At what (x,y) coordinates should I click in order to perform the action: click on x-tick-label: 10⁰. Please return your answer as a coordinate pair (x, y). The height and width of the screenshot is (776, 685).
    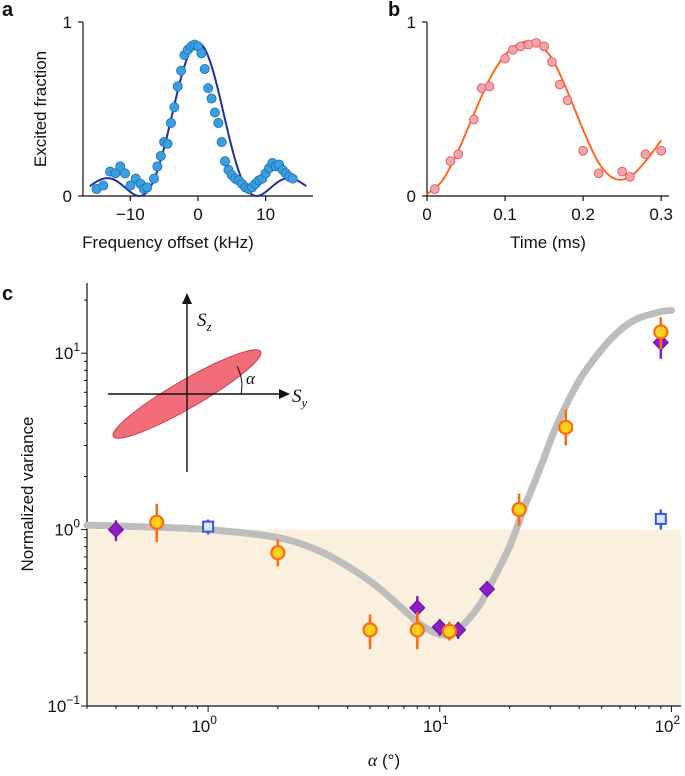
    Looking at the image, I should click on (204, 724).